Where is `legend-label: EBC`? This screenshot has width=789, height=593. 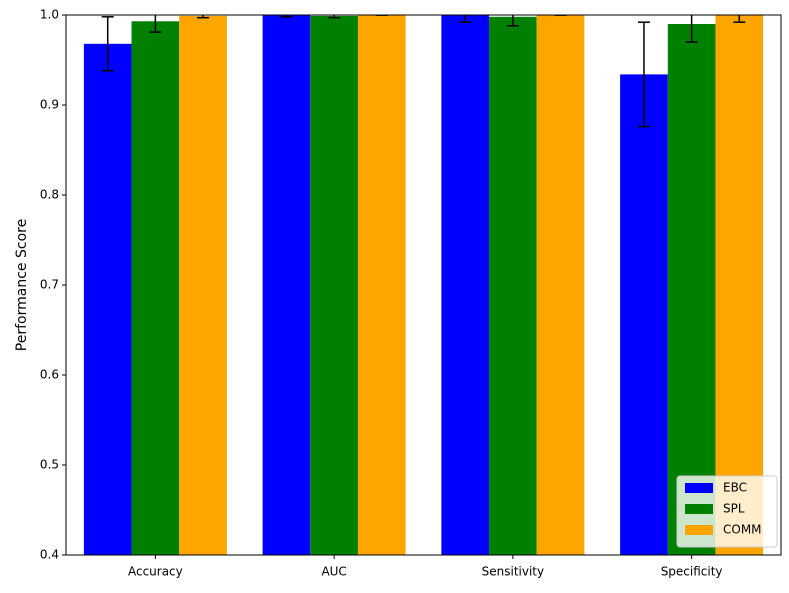 legend-label: EBC is located at coordinates (735, 488).